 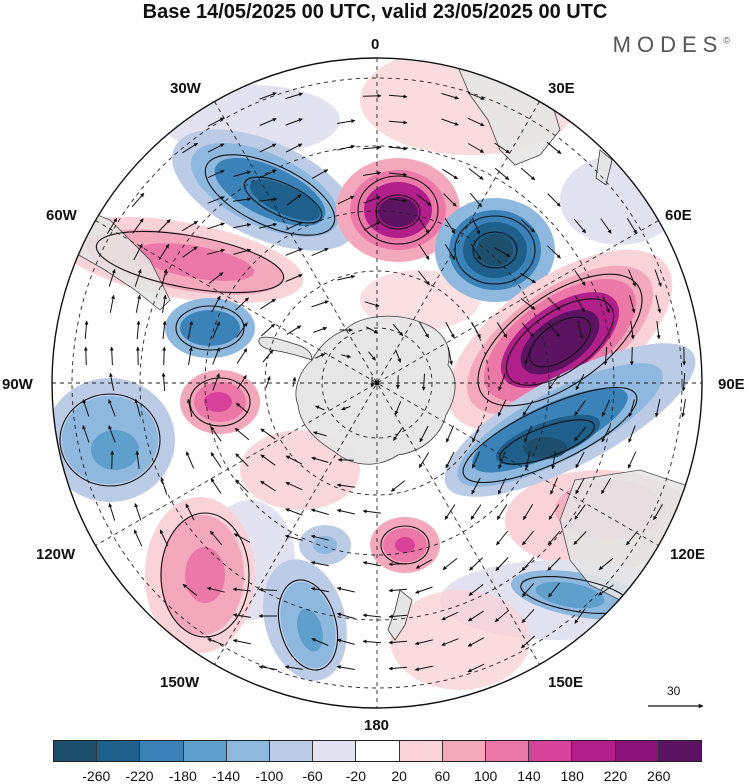 What do you see at coordinates (528, 776) in the screenshot?
I see `colorbar-tick-label: 140` at bounding box center [528, 776].